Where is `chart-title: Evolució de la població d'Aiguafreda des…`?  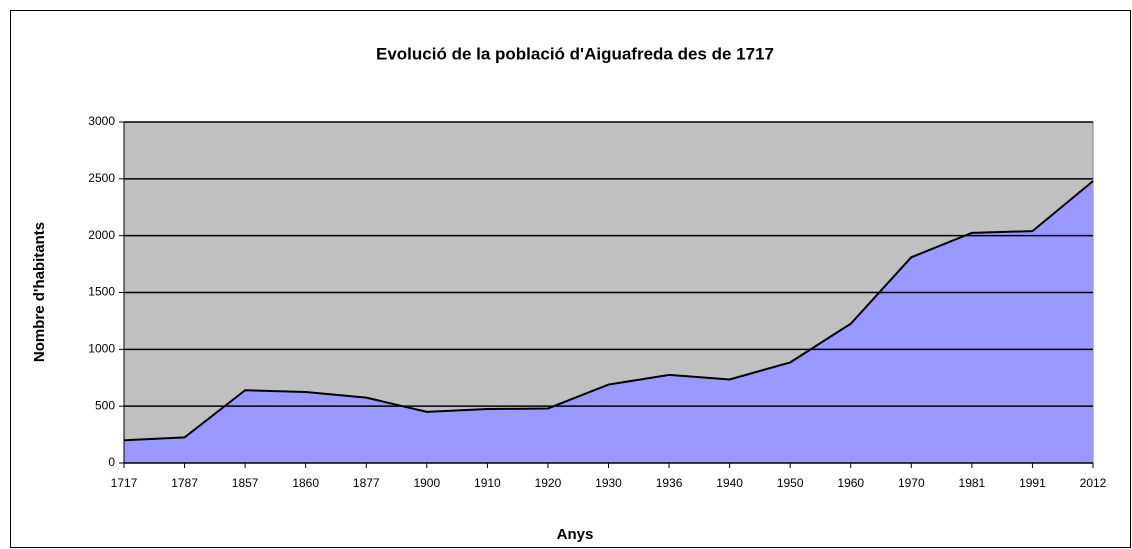
chart-title: Evolució de la població d'Aiguafreda des… is located at coordinates (575, 53).